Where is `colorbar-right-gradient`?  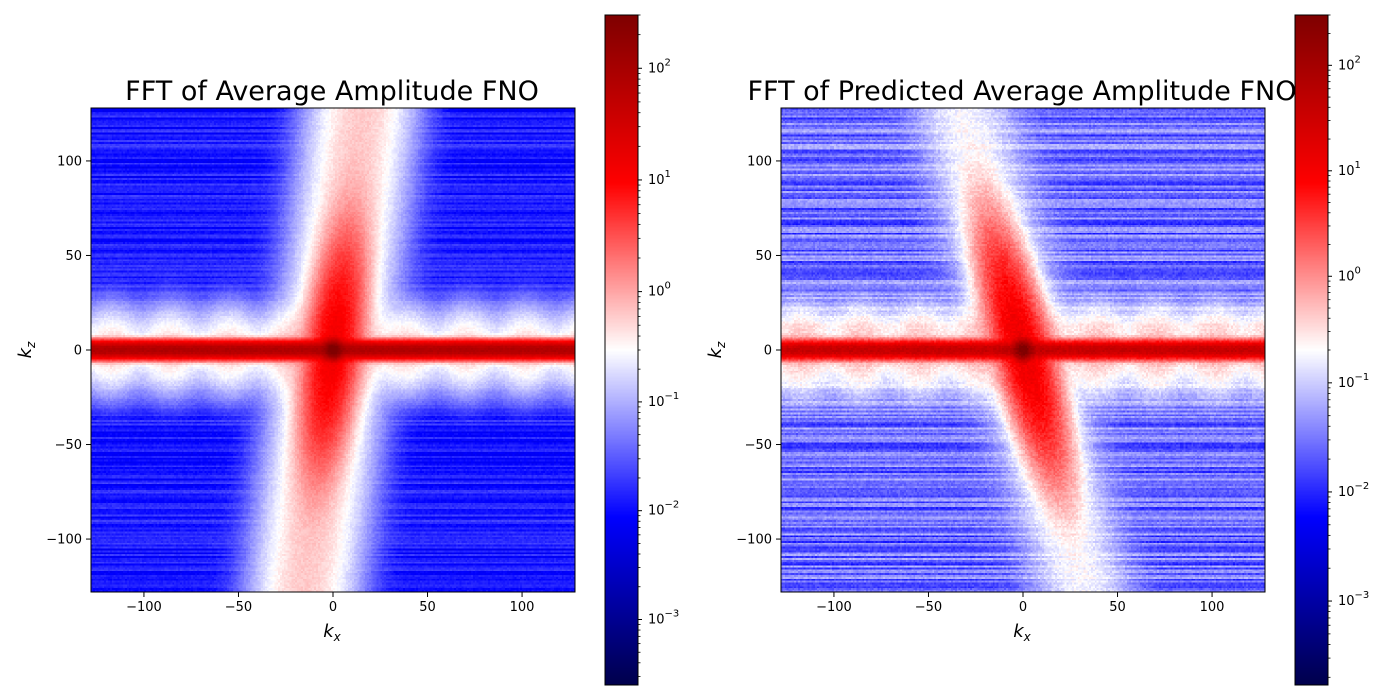
colorbar-right-gradient is located at coordinates (1311, 350).